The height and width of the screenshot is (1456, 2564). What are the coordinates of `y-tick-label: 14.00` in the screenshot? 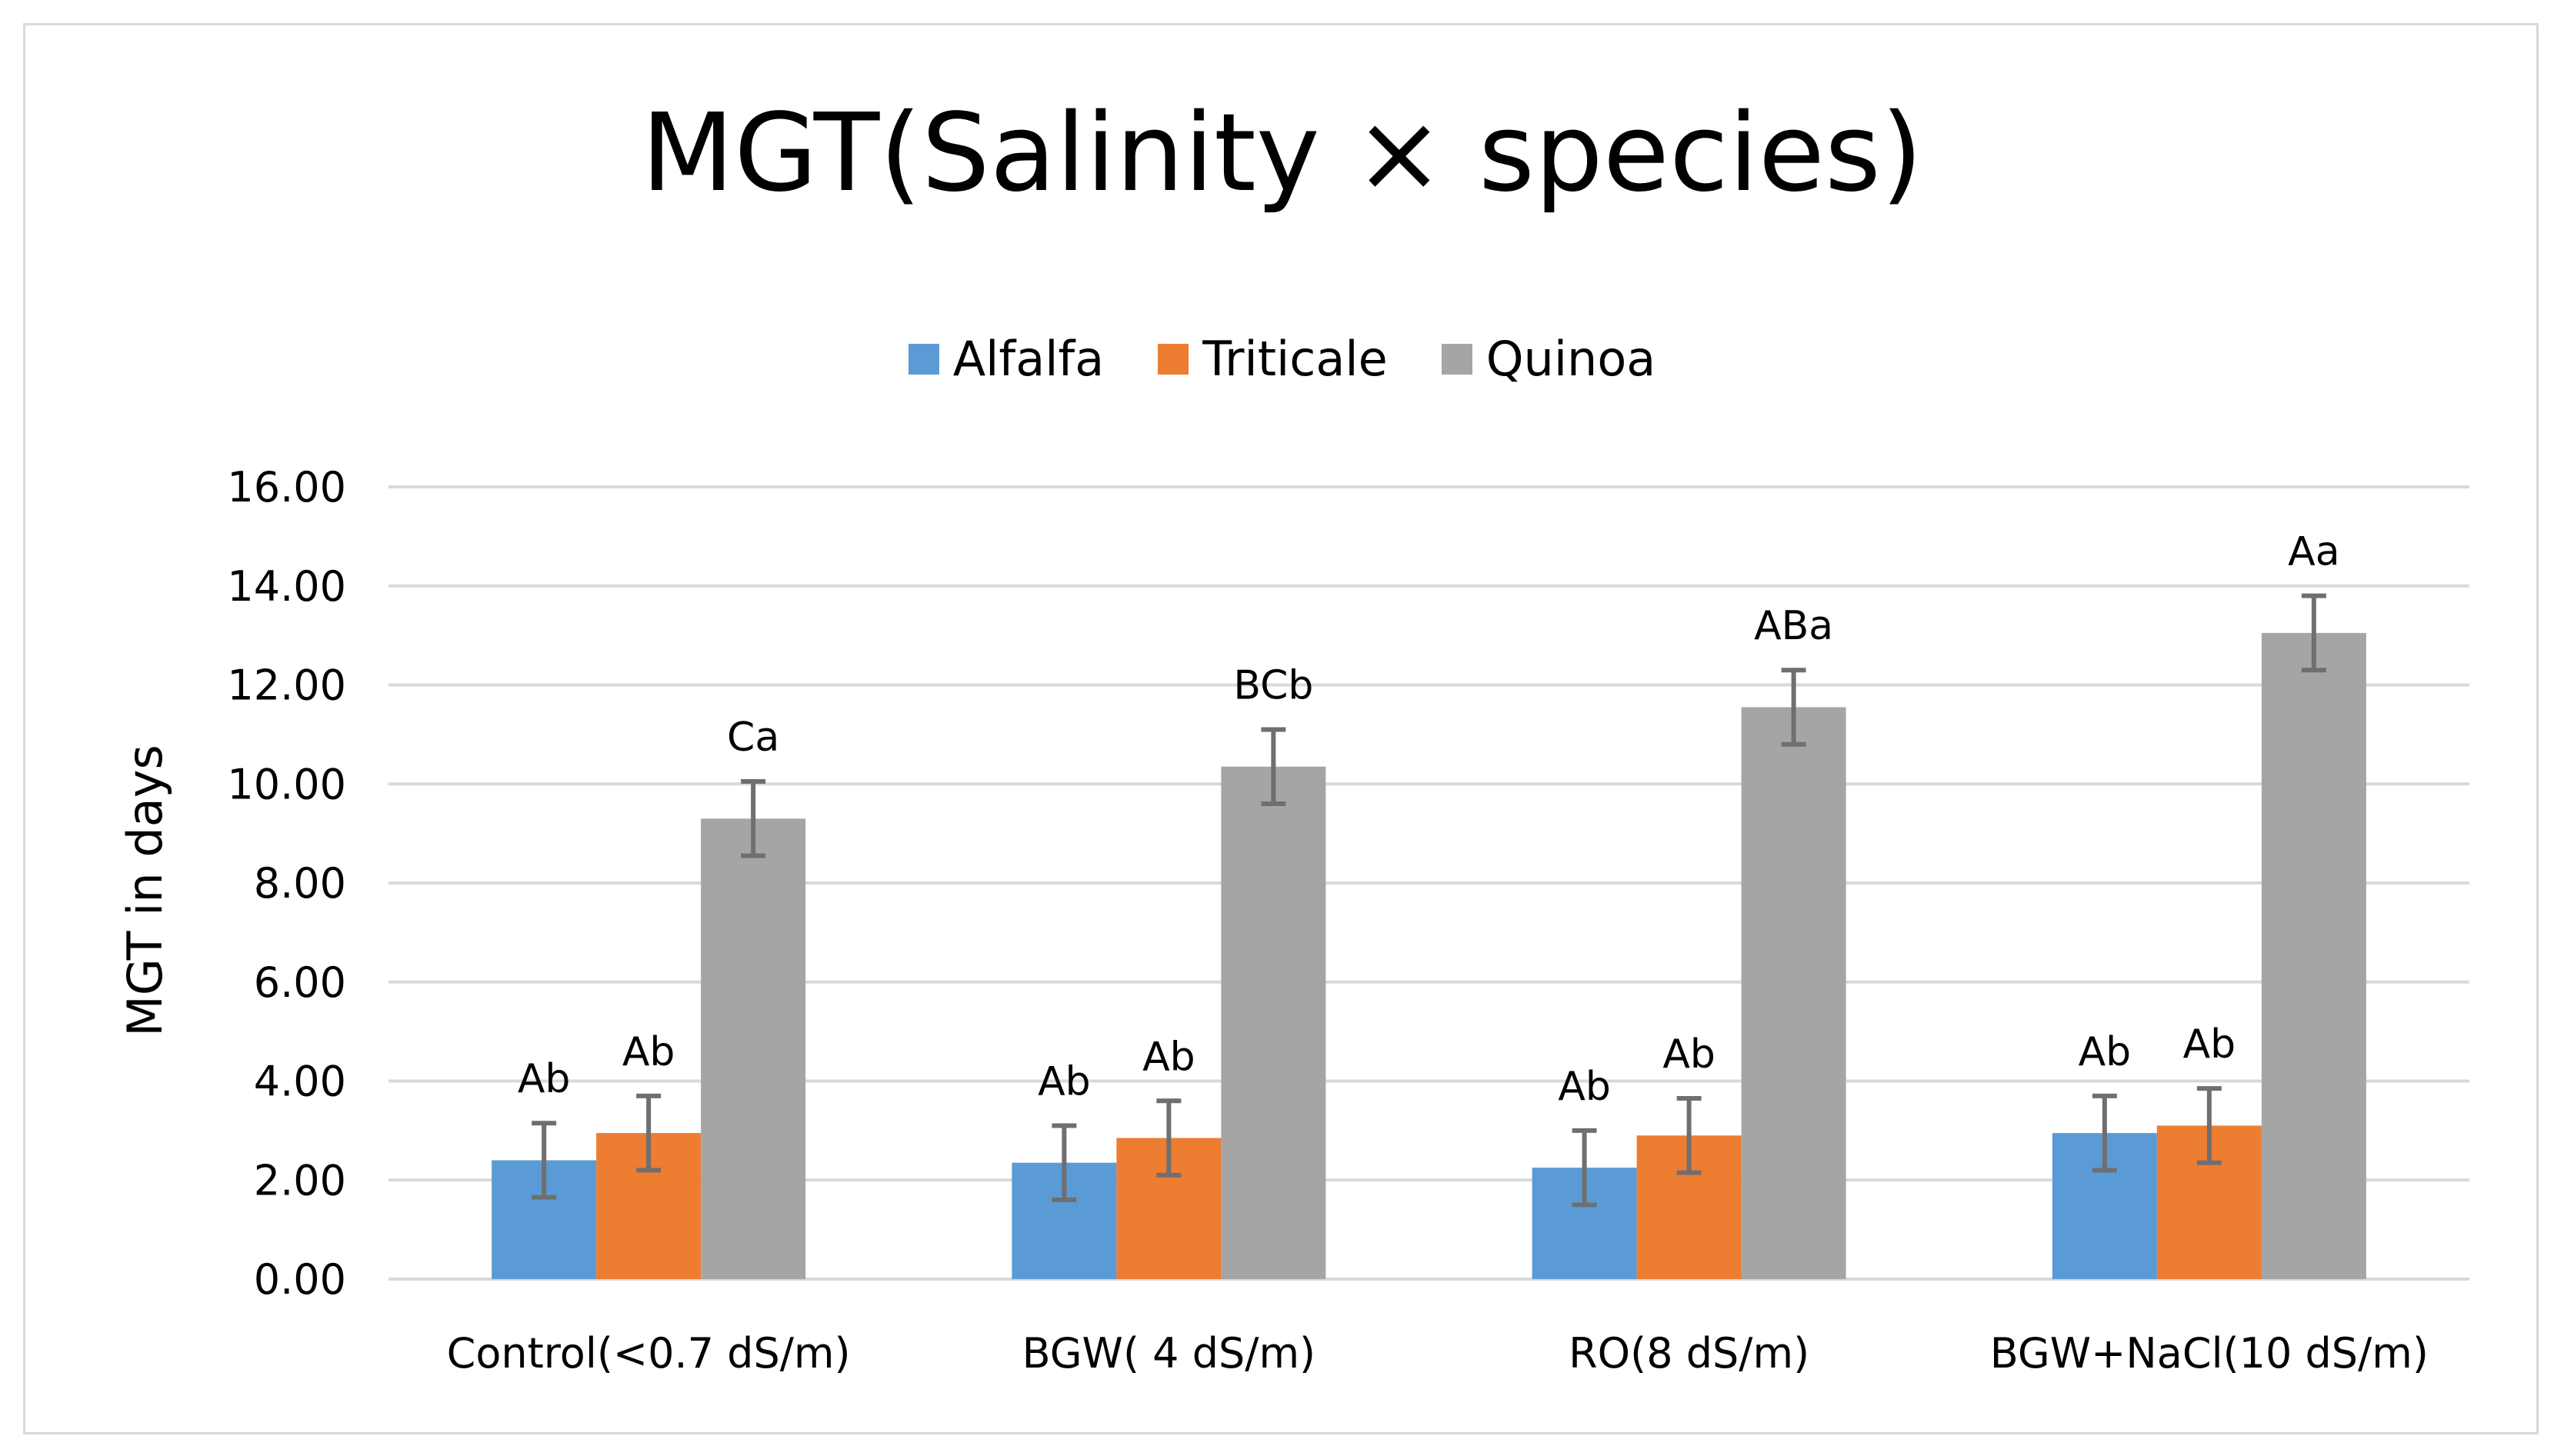 It's located at (286, 586).